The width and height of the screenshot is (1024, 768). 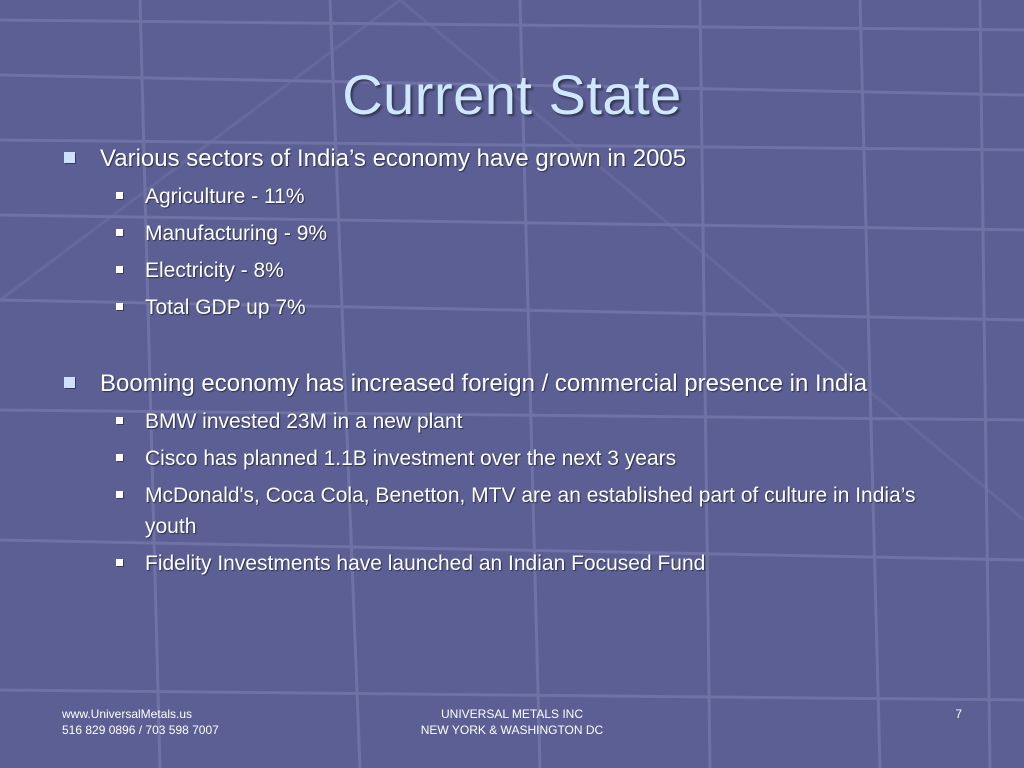 I want to click on bullet-item-level2: Total GDP up 7%, so click(x=510, y=307).